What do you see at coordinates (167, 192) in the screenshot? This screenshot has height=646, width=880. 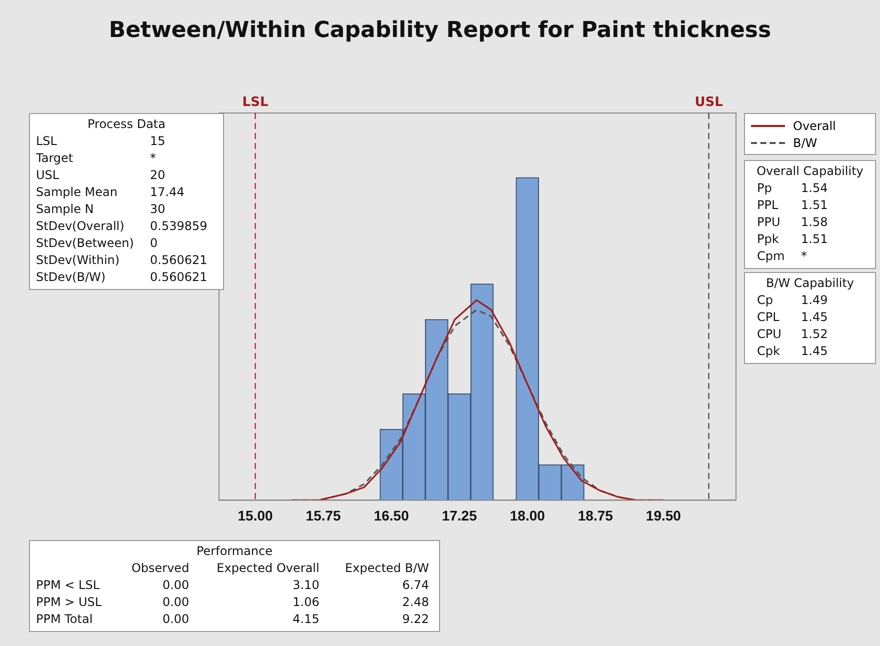 I see `text: 17.44` at bounding box center [167, 192].